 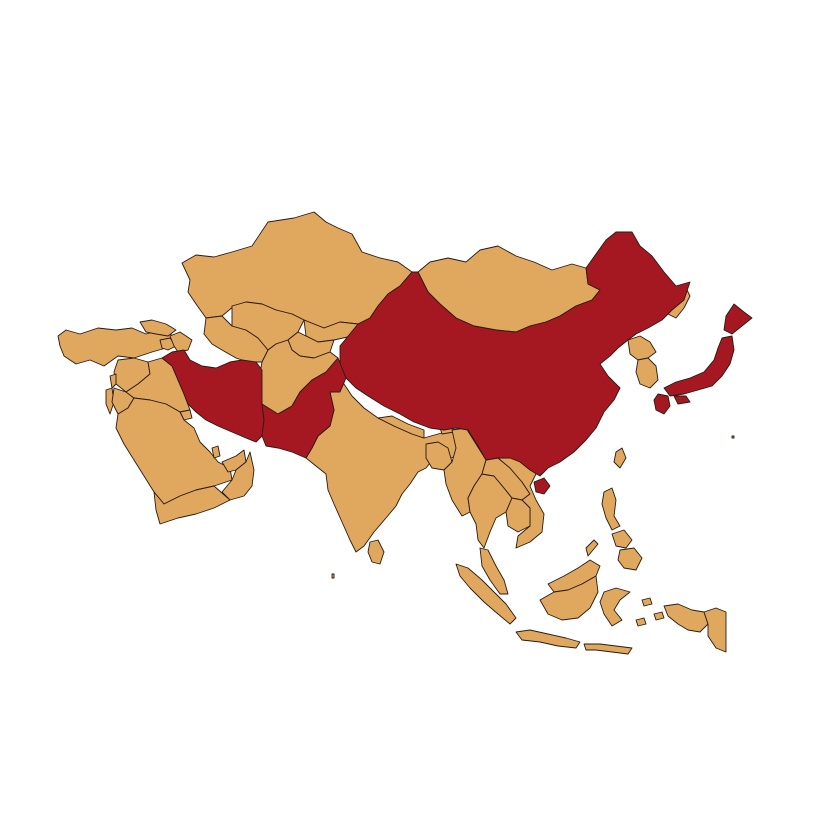 I want to click on country-pakistan, so click(x=304, y=408).